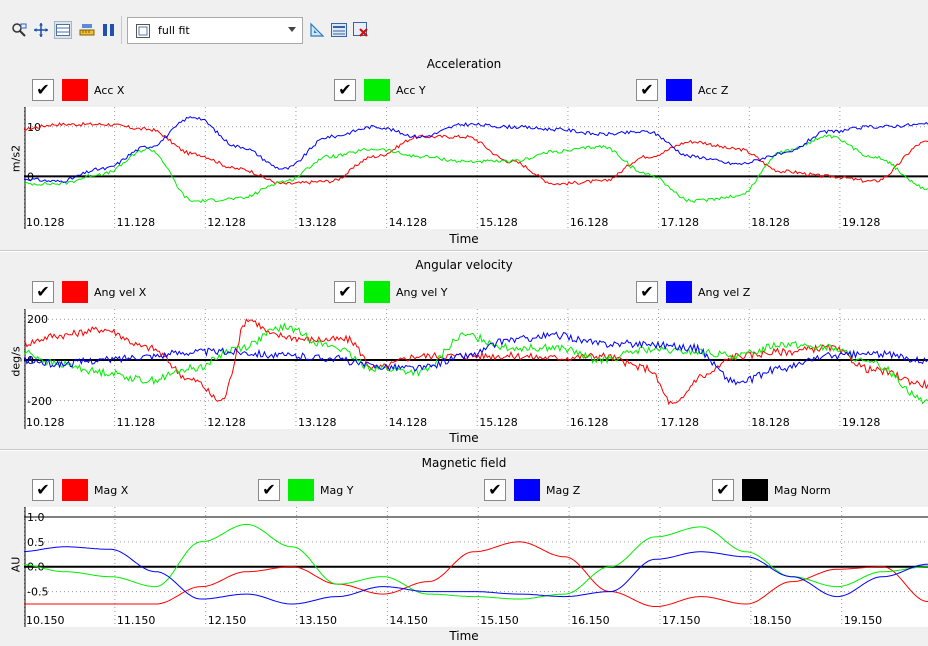 The width and height of the screenshot is (928, 646). I want to click on series-line-acc-y, so click(476, 169).